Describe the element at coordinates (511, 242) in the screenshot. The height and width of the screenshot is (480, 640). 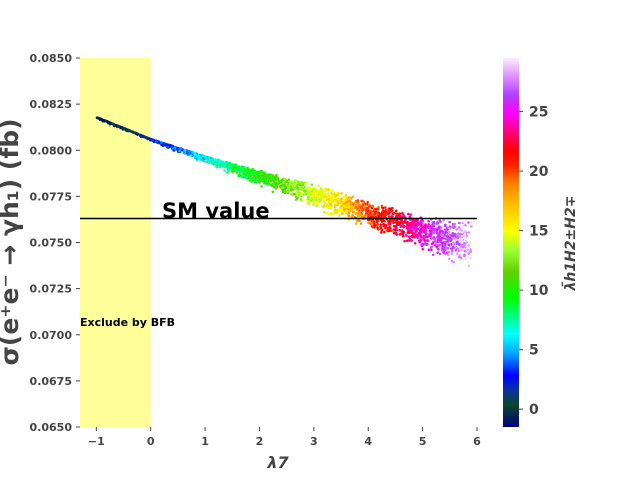
I see `colorbar` at that location.